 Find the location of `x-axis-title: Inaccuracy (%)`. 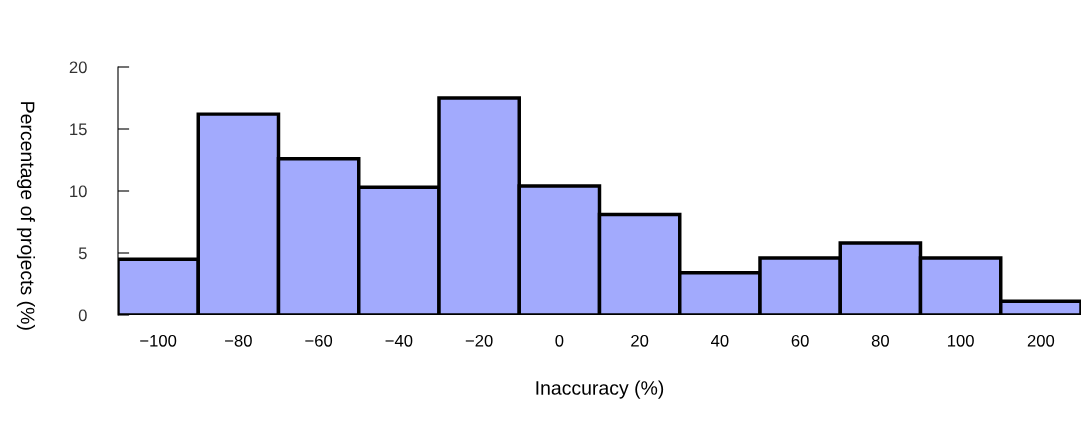

x-axis-title: Inaccuracy (%) is located at coordinates (600, 389).